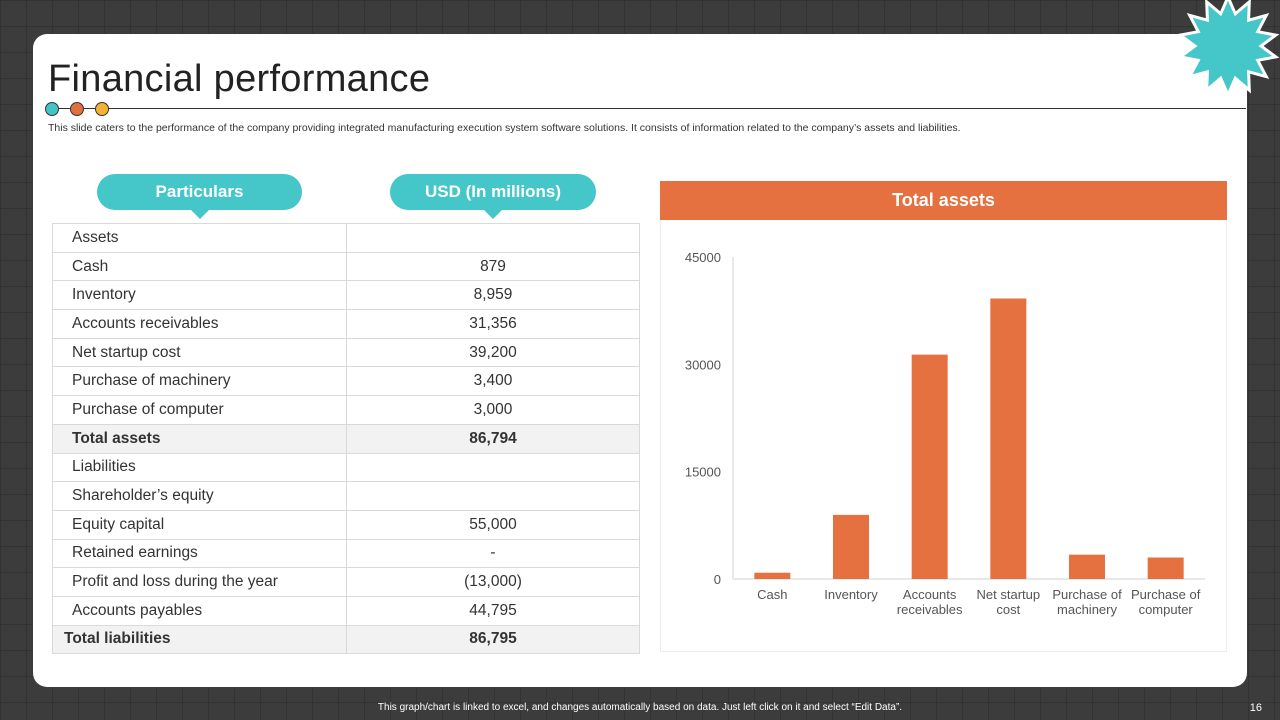 The width and height of the screenshot is (1280, 720). I want to click on row-value: 879, so click(493, 266).